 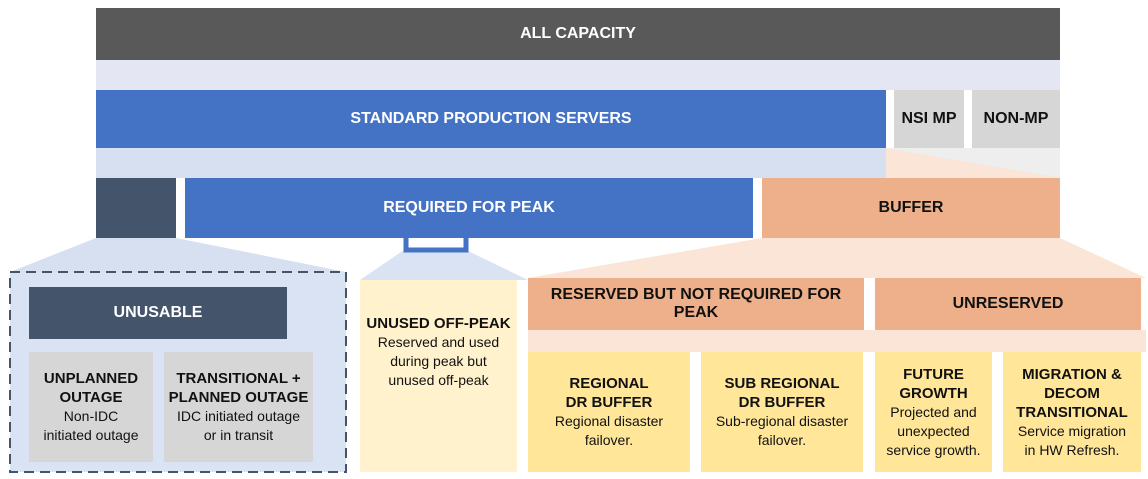 What do you see at coordinates (1072, 374) in the screenshot?
I see `migration-title-line-1: MIGRATION &` at bounding box center [1072, 374].